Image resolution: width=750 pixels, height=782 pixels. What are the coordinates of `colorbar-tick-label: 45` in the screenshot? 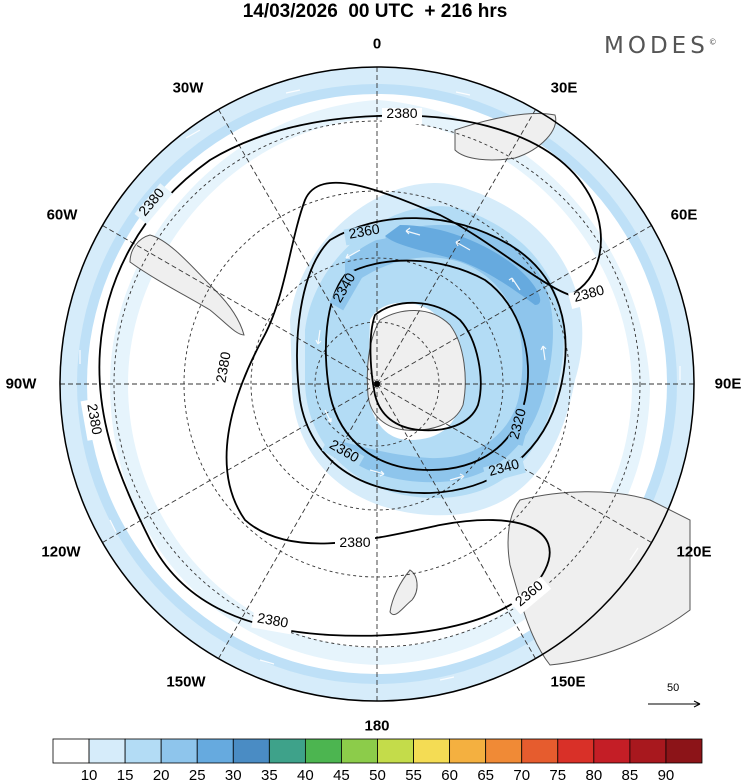 It's located at (341, 774).